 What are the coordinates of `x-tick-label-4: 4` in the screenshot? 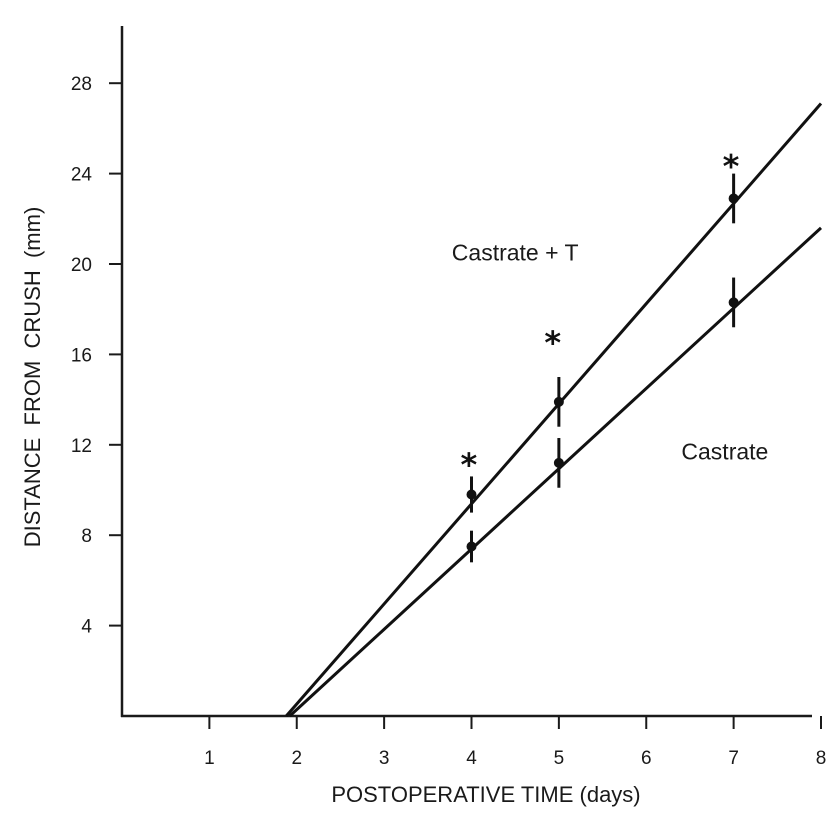 It's located at (471, 758).